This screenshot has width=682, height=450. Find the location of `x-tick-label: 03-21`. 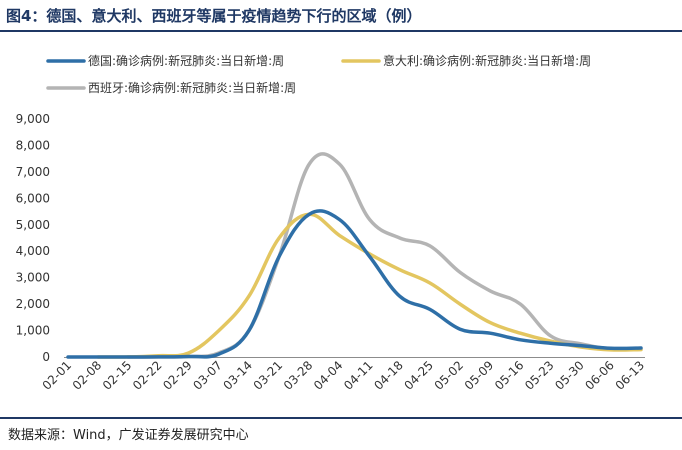

x-tick-label: 03-21 is located at coordinates (268, 375).